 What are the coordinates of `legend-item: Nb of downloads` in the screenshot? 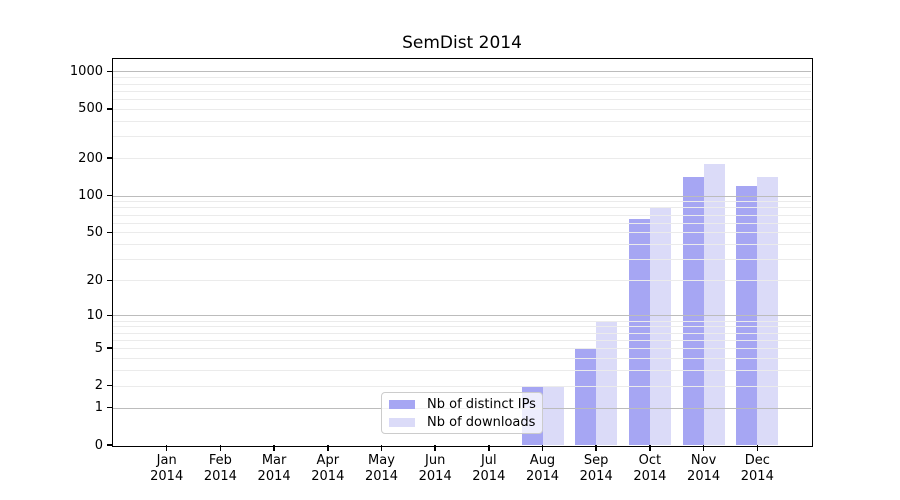 It's located at (462, 422).